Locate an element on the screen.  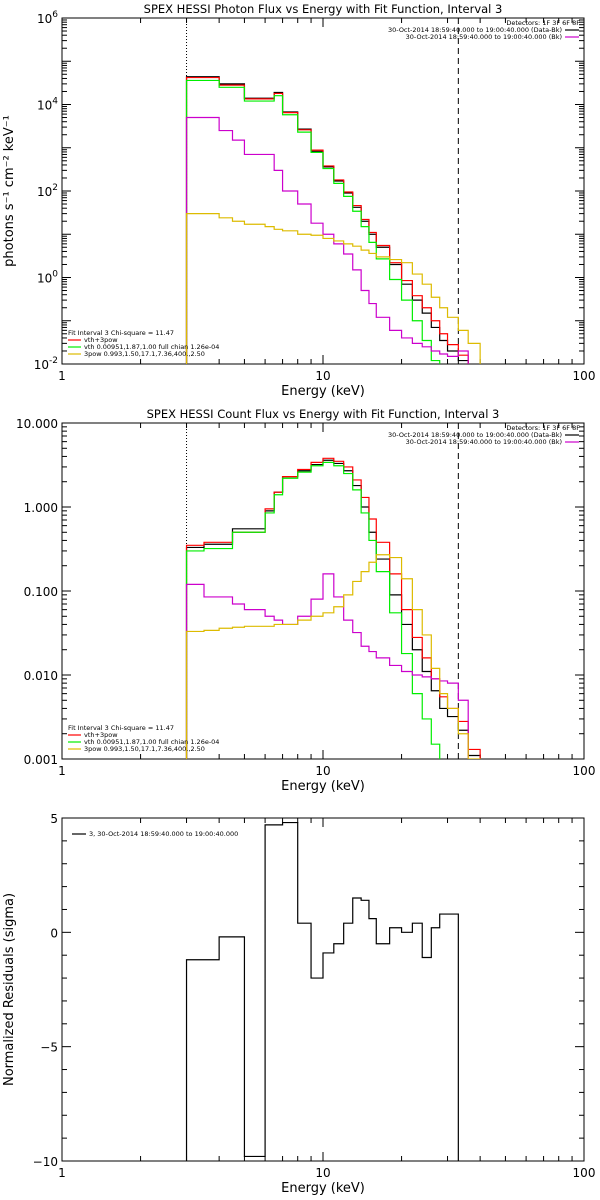
y-tick-label: 0.100 is located at coordinates (41, 592).